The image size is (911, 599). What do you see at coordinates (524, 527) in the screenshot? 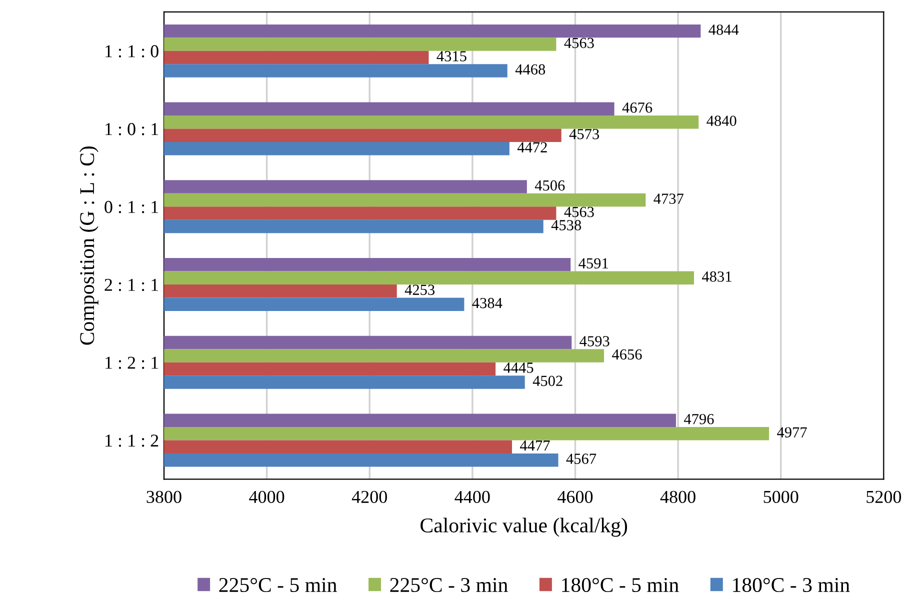
I see `x-axis-title: Calorivic value (kcal/kg)` at bounding box center [524, 527].